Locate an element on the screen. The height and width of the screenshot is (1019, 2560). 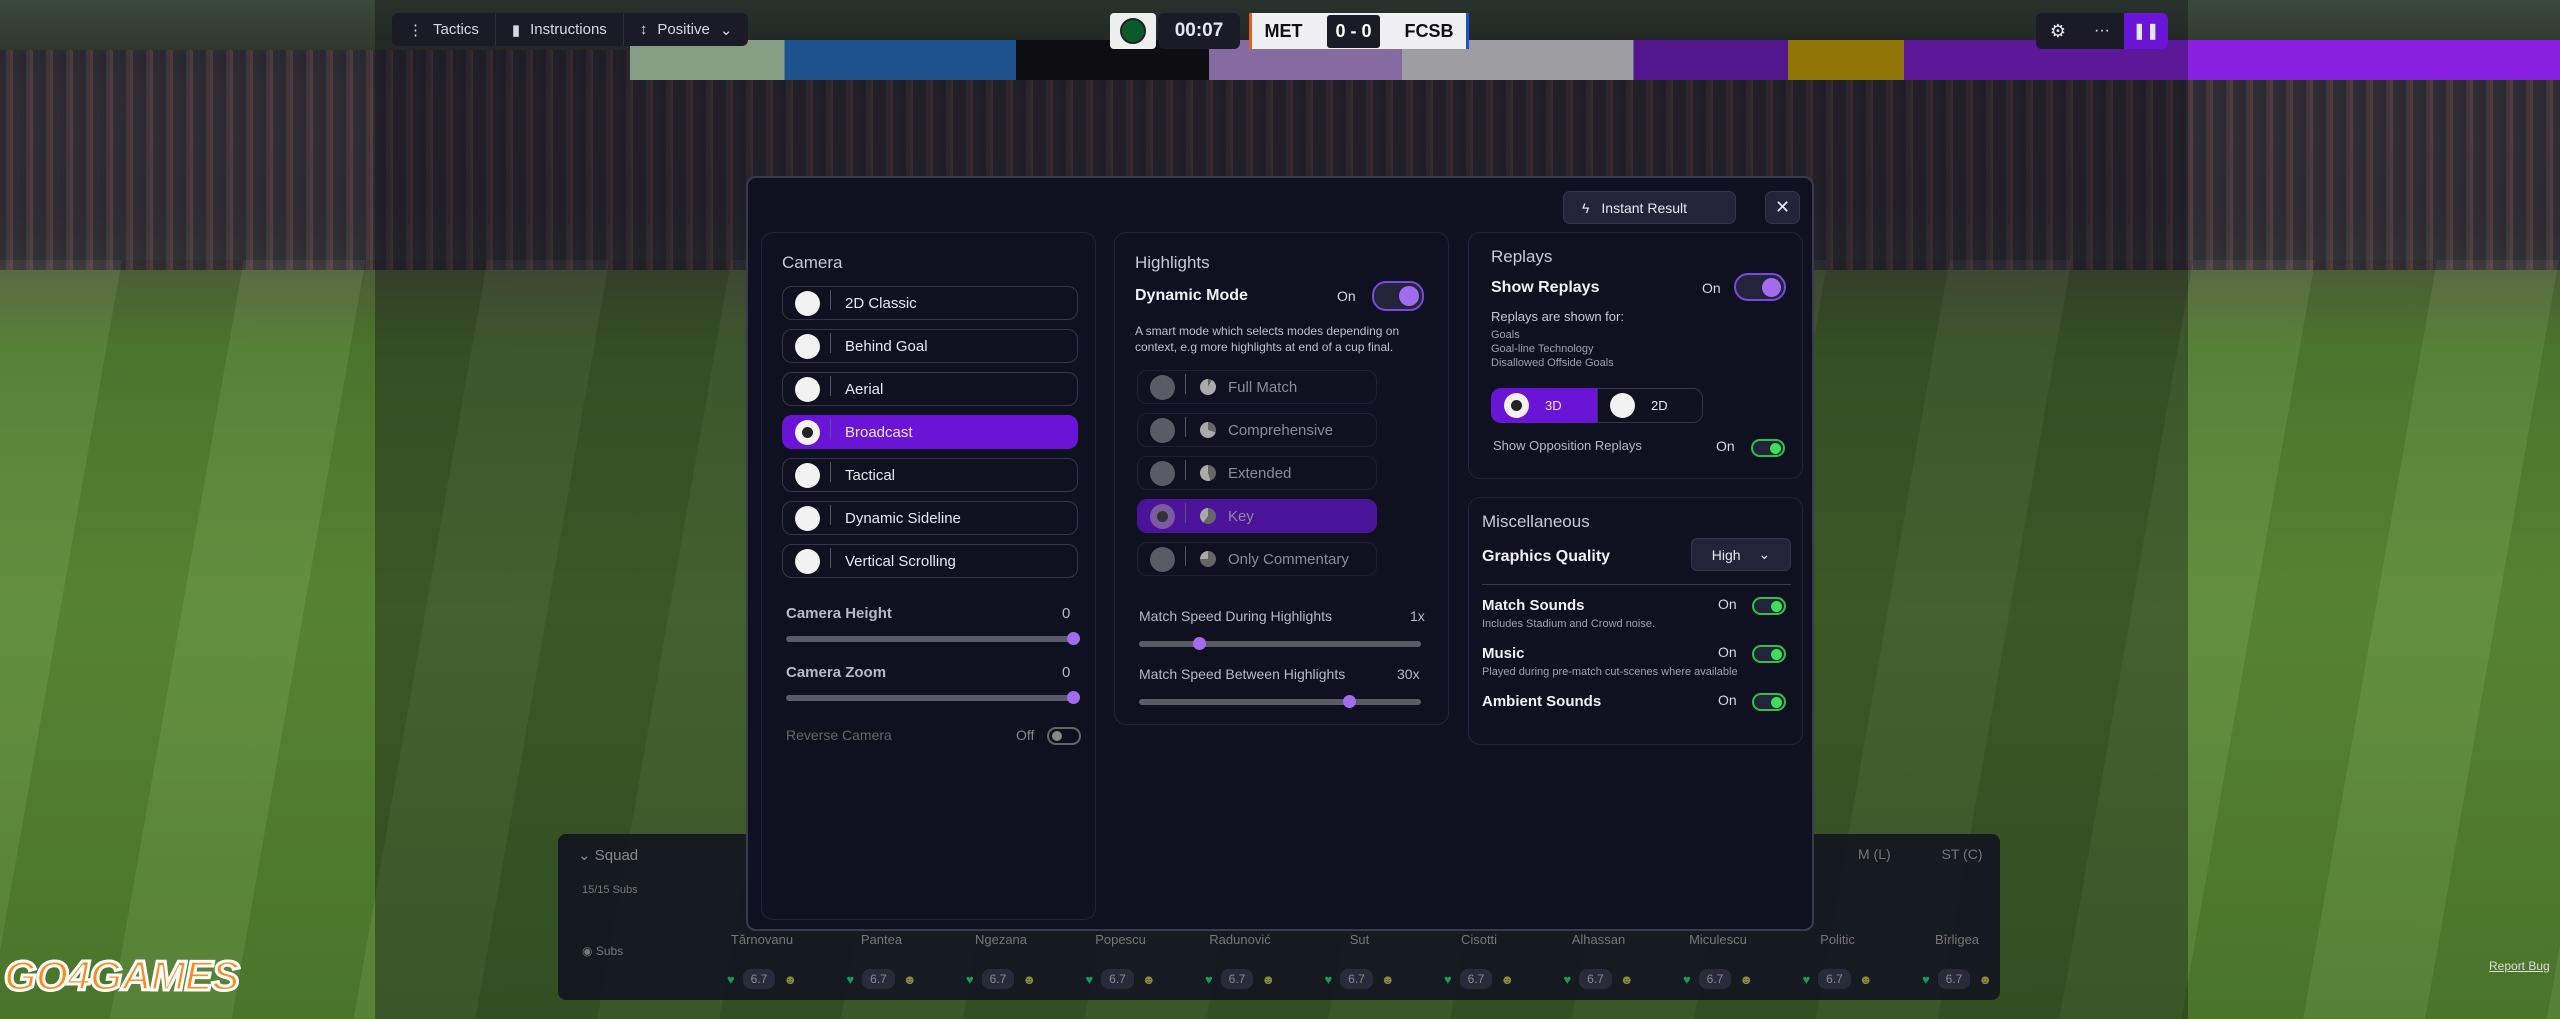
graphics-quality-value: High is located at coordinates (1726, 554).